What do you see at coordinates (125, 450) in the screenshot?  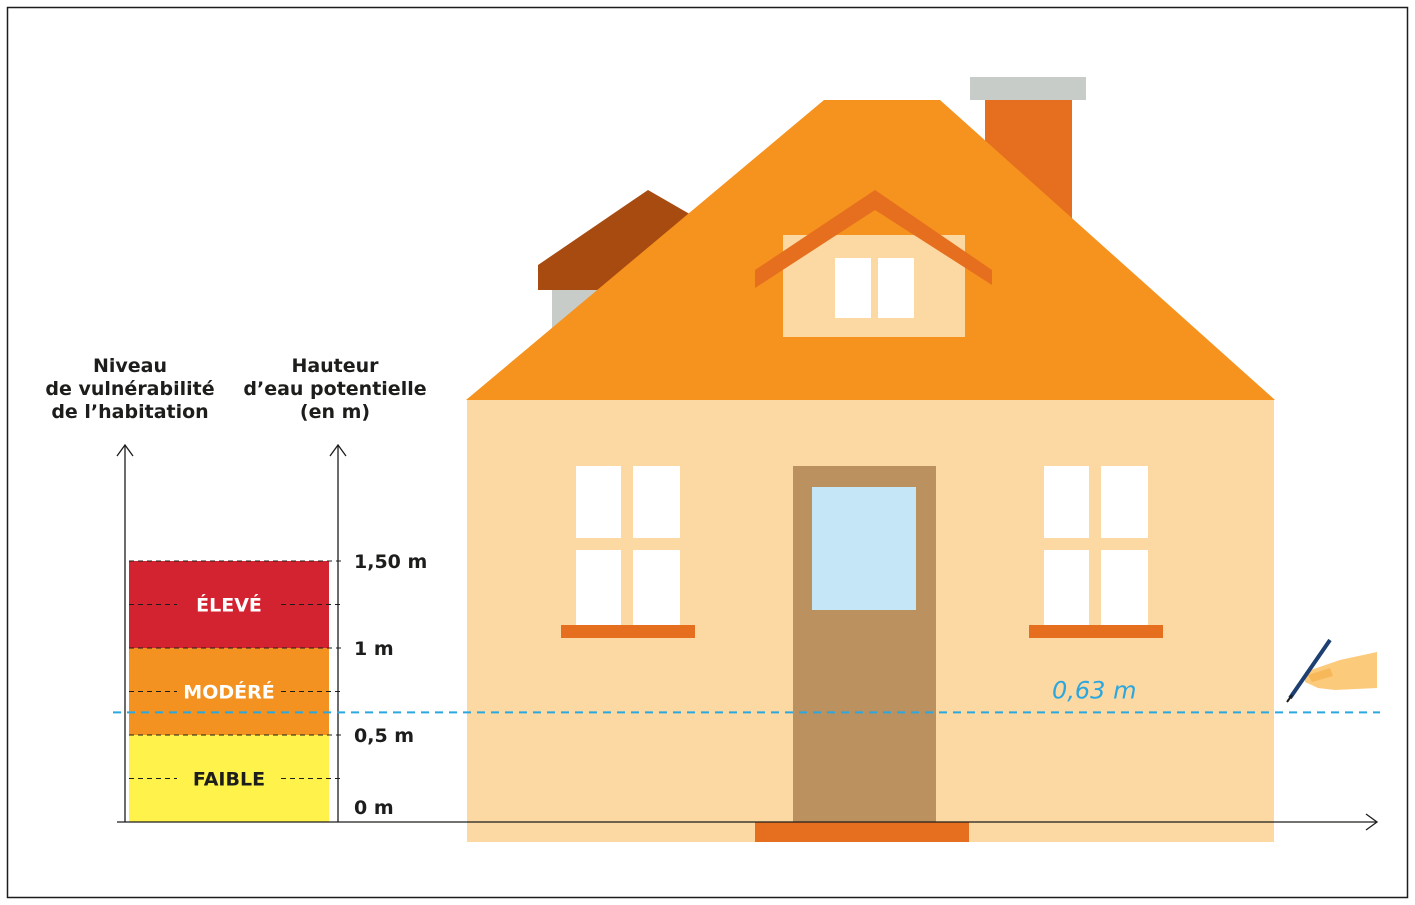 I see `vulnerability-axis-arrow` at bounding box center [125, 450].